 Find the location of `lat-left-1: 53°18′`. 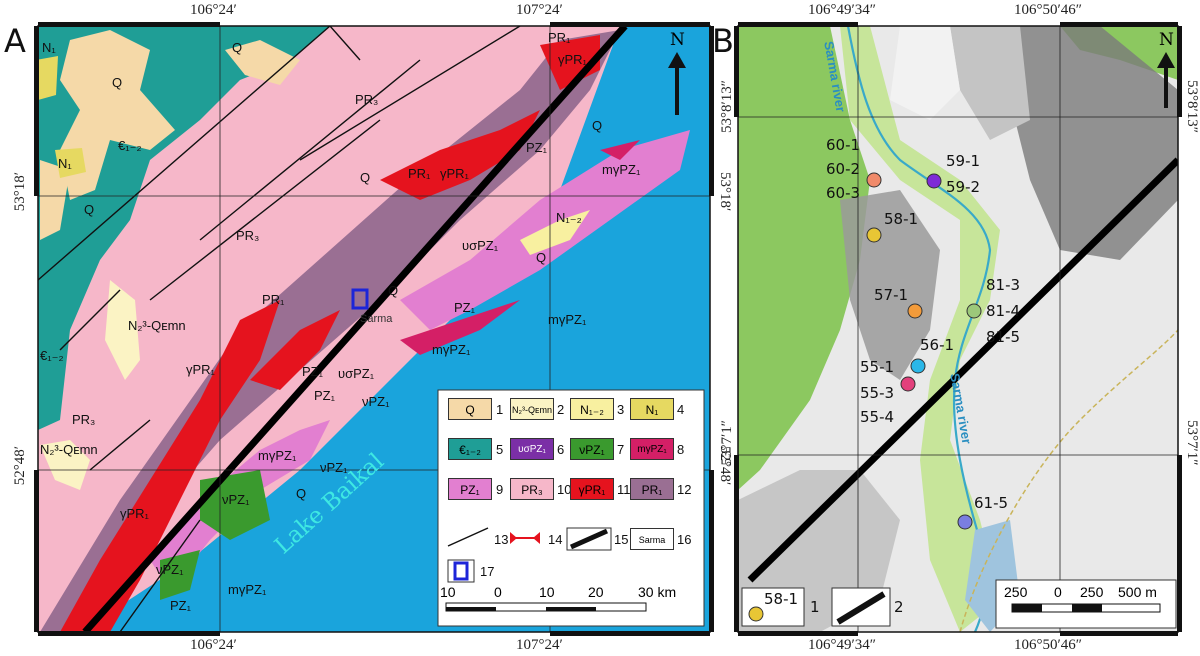

lat-left-1: 53°18′ is located at coordinates (20, 192).